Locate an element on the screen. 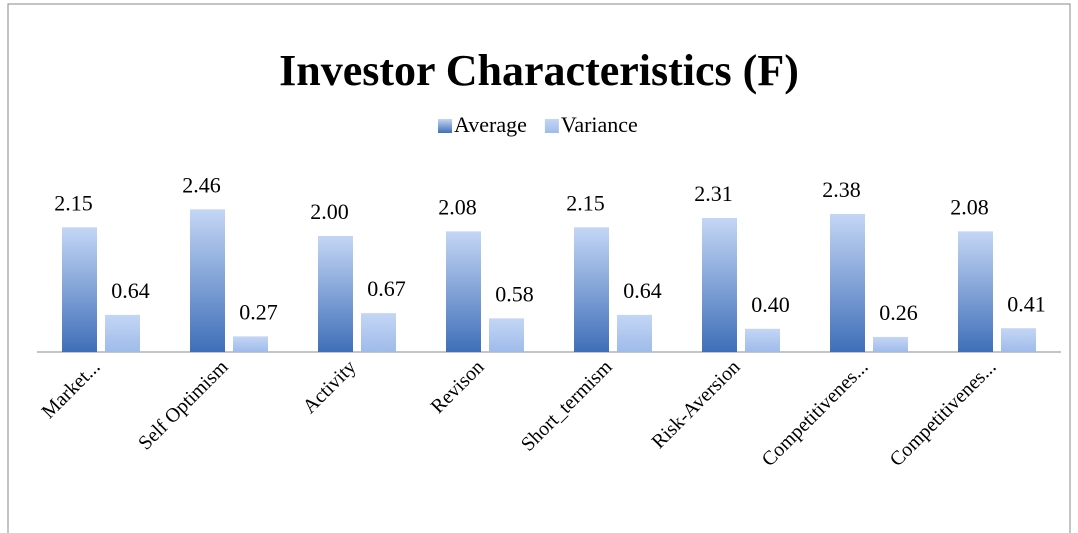  data-label: 2.31 is located at coordinates (713, 193).